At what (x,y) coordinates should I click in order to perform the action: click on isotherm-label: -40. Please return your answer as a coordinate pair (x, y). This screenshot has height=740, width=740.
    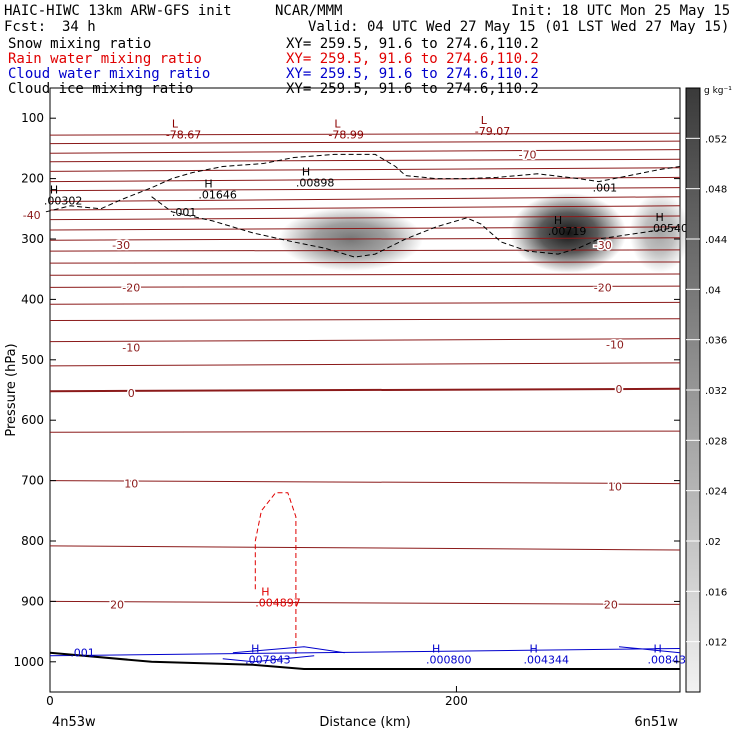
    Looking at the image, I should click on (32, 215).